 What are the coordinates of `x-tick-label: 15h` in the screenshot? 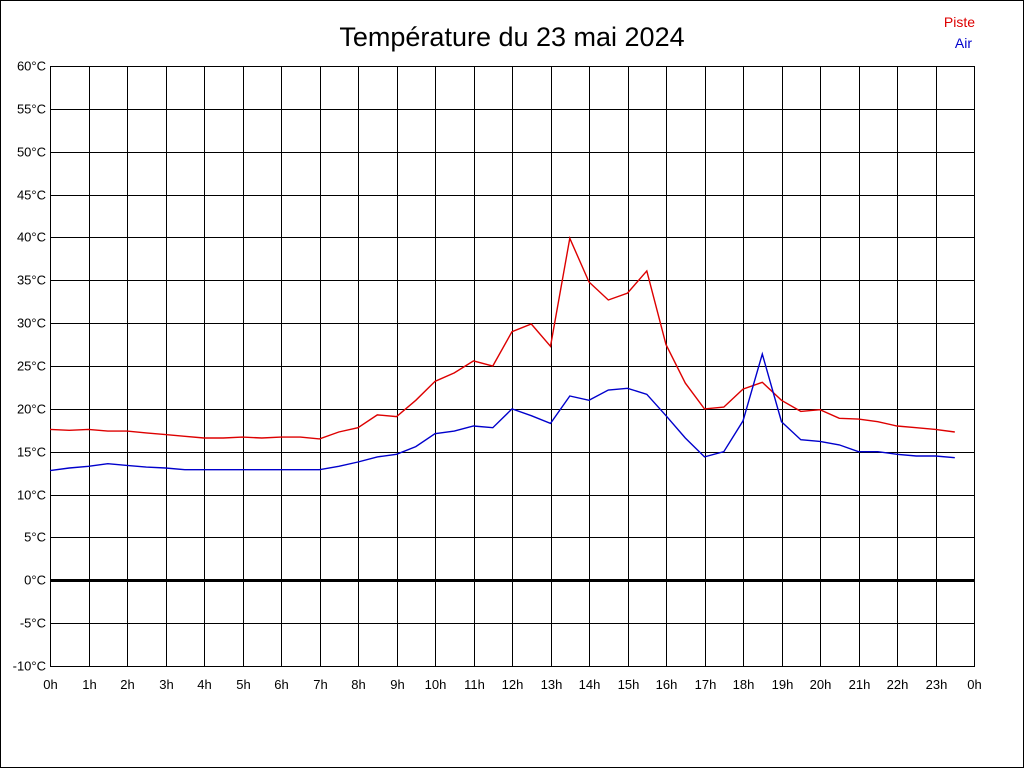 It's located at (629, 684).